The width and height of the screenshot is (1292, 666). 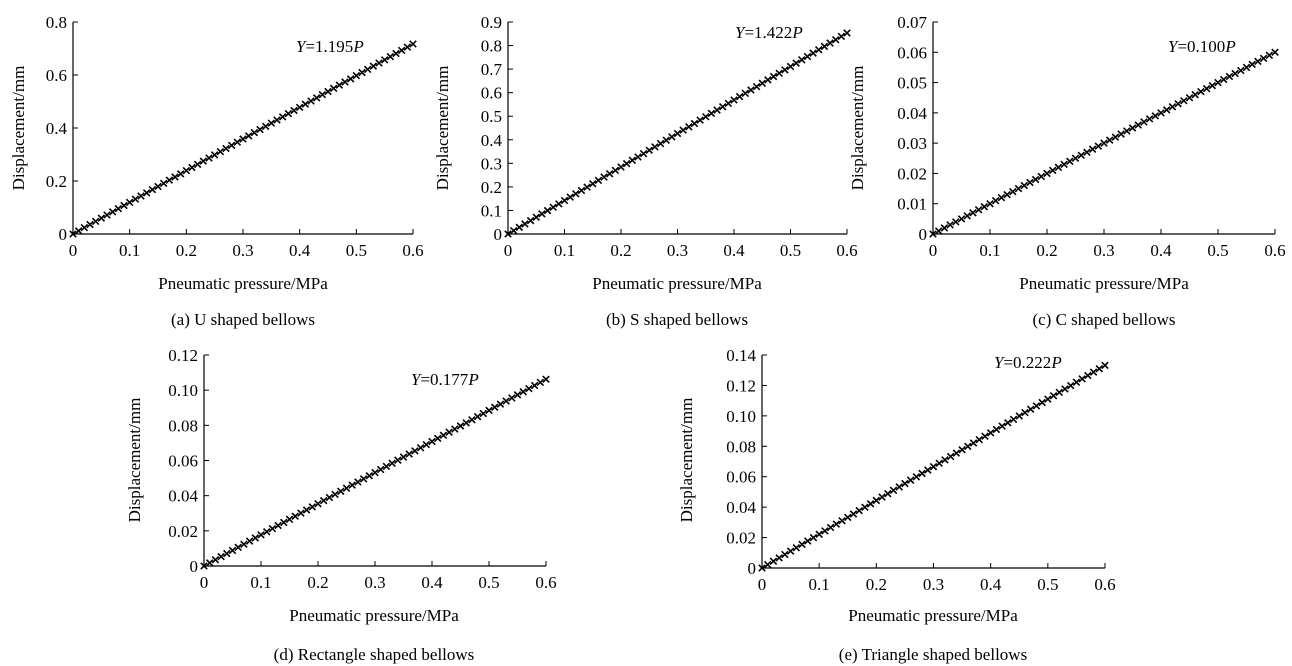 What do you see at coordinates (498, 234) in the screenshot?
I see `y-tick-label: 0` at bounding box center [498, 234].